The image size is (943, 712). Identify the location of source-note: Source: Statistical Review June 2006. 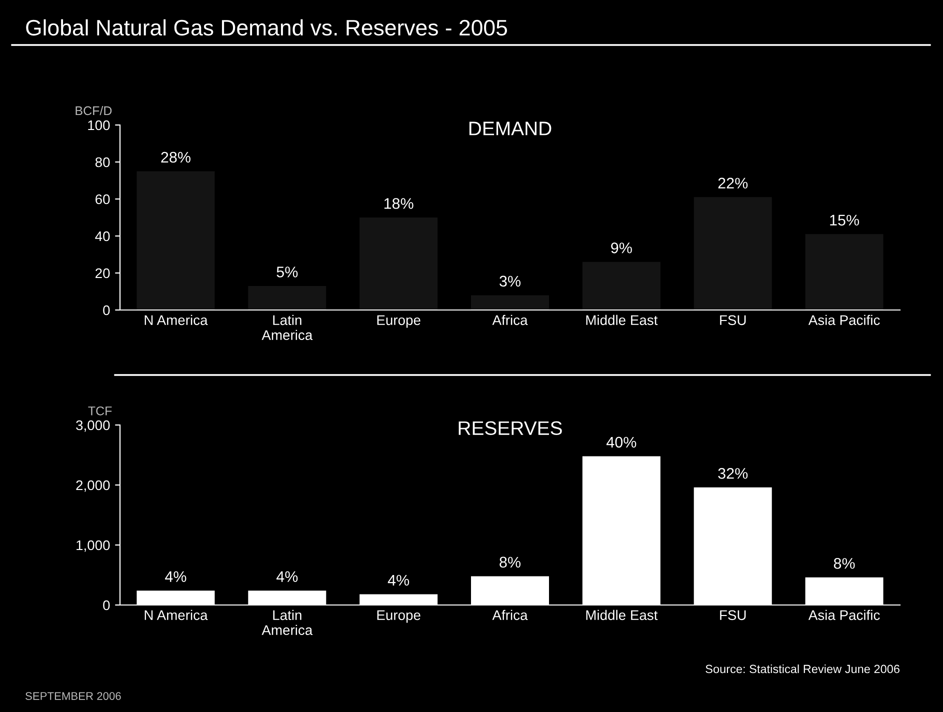
(803, 669).